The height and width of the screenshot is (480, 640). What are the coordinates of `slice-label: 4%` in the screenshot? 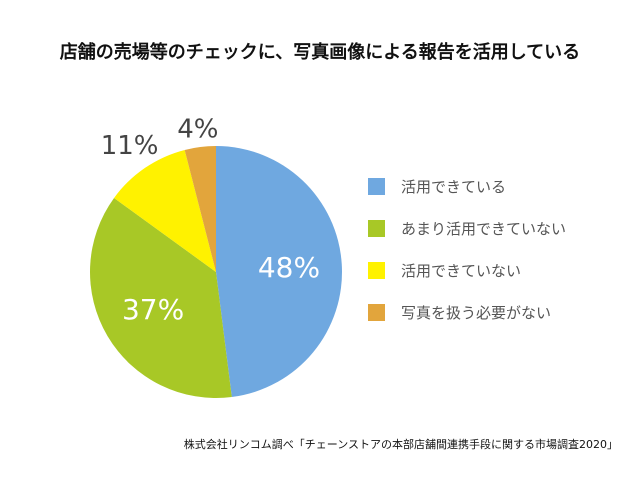 It's located at (197, 129).